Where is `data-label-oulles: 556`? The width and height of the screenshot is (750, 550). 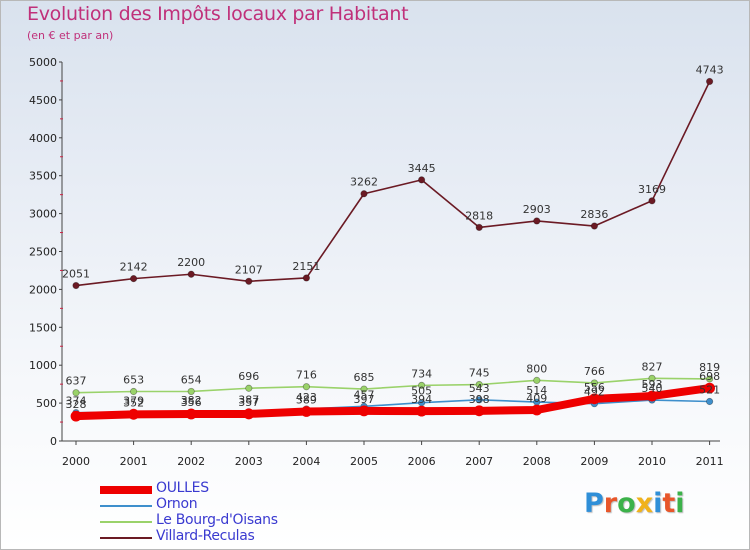 data-label-oulles: 556 is located at coordinates (594, 387).